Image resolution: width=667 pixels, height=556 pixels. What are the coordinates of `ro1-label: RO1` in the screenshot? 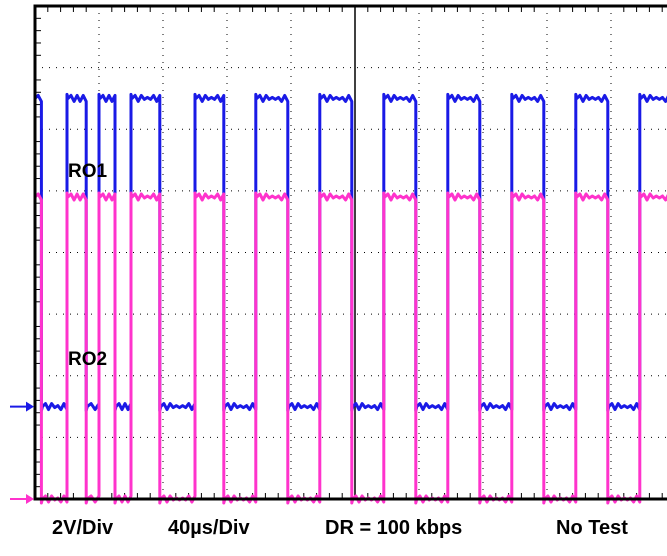 It's located at (88, 171).